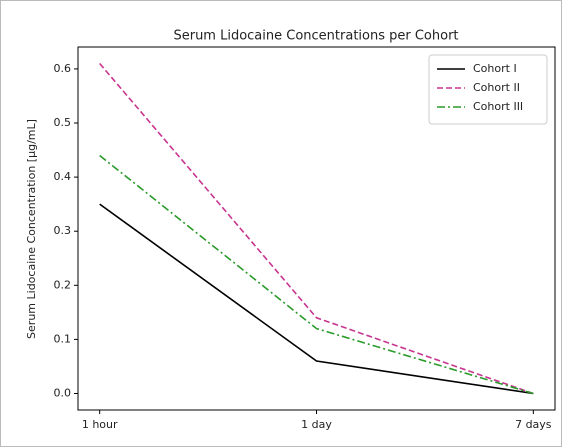 The image size is (562, 447). I want to click on legend-label: Cohort III, so click(498, 106).